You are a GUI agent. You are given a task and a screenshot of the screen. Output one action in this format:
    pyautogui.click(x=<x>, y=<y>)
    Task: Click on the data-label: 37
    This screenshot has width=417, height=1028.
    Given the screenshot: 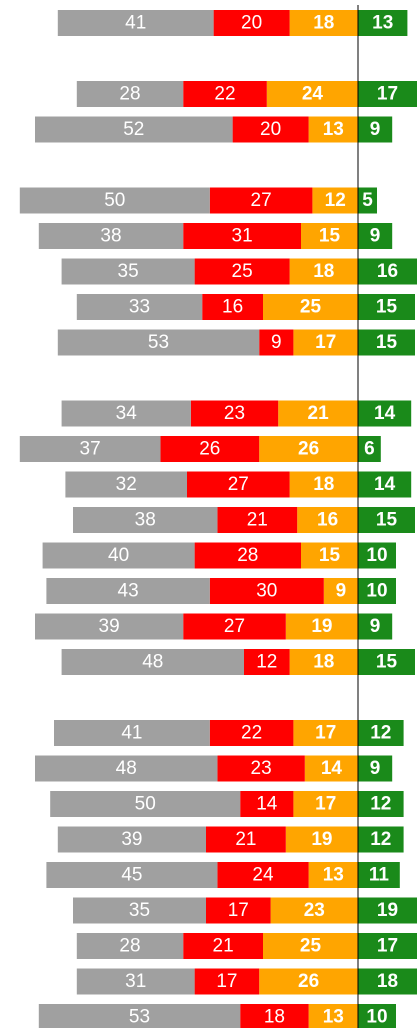 What is the action you would take?
    pyautogui.click(x=90, y=449)
    